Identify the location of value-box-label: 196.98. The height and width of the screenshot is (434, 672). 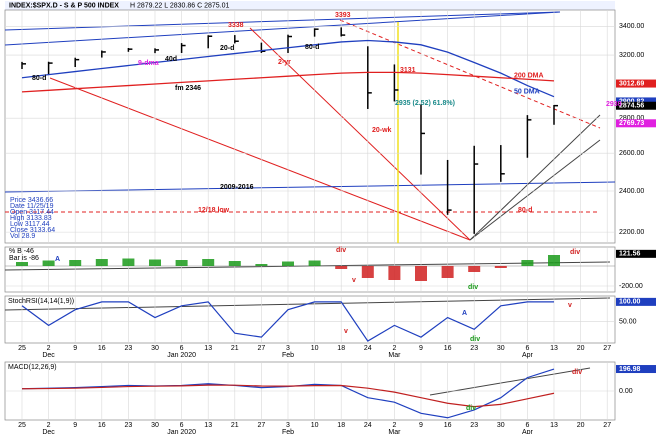
(630, 369).